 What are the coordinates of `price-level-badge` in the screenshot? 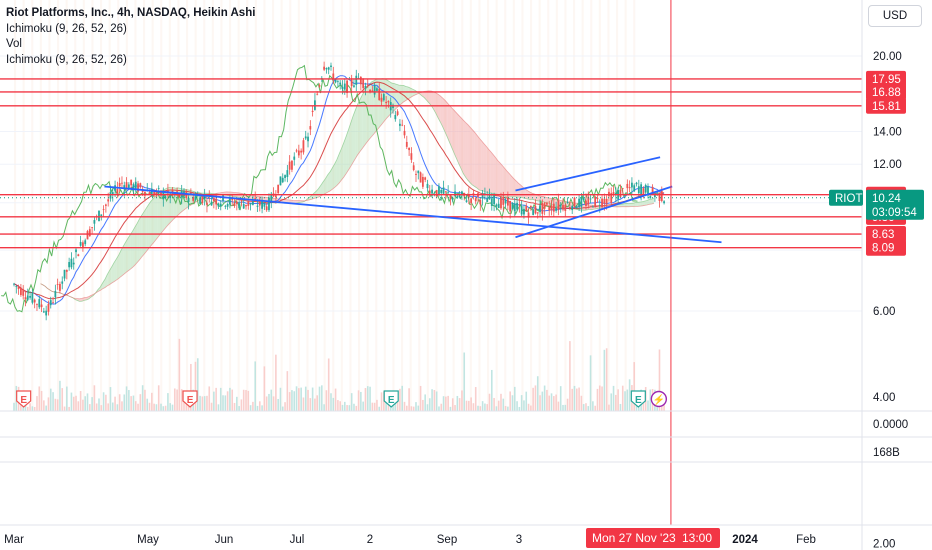 It's located at (886, 91).